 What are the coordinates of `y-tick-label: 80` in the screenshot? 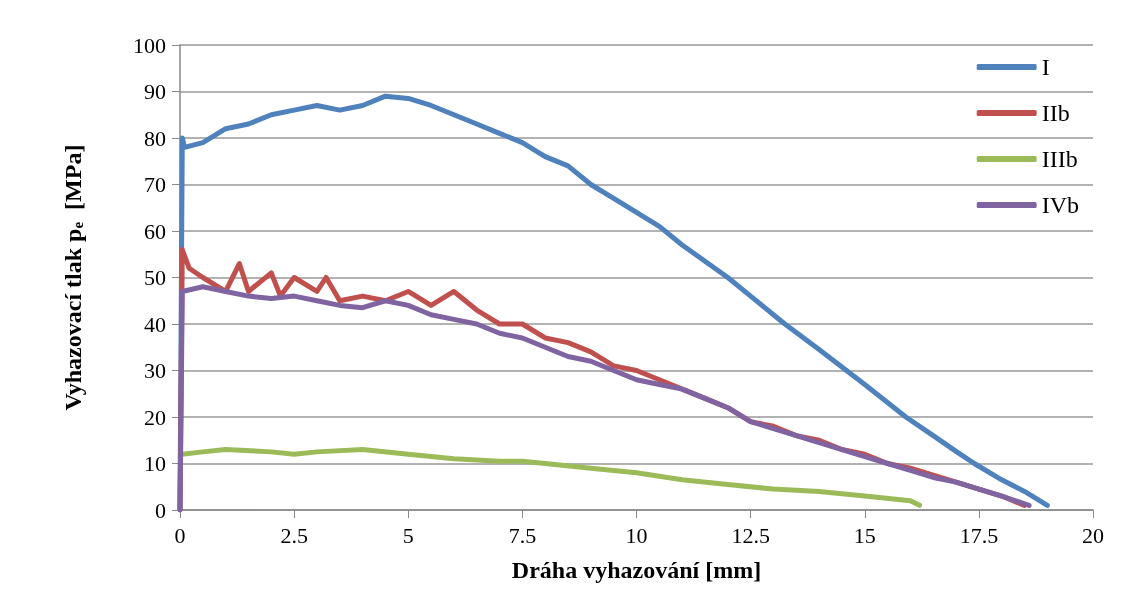 It's located at (155, 138).